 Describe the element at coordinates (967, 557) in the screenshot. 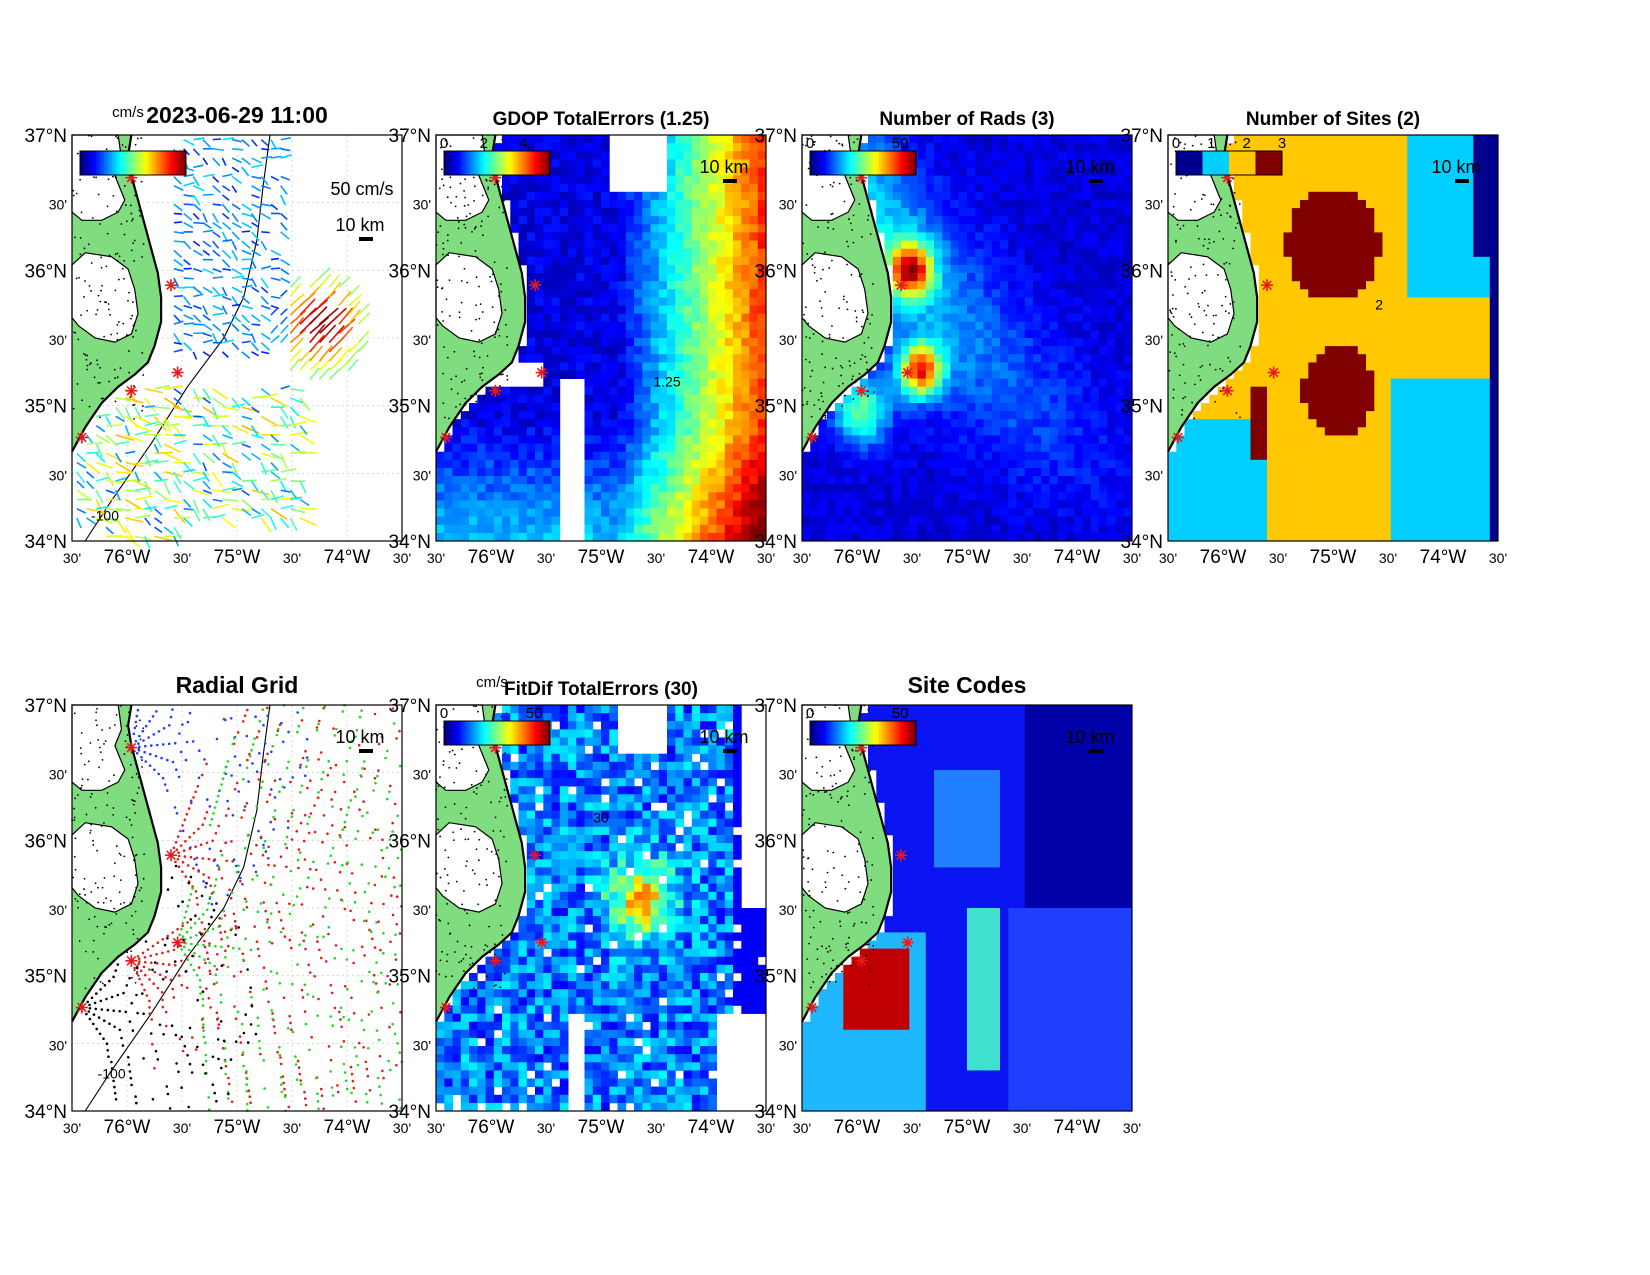

I see `lon-tick-label: 75°W` at that location.